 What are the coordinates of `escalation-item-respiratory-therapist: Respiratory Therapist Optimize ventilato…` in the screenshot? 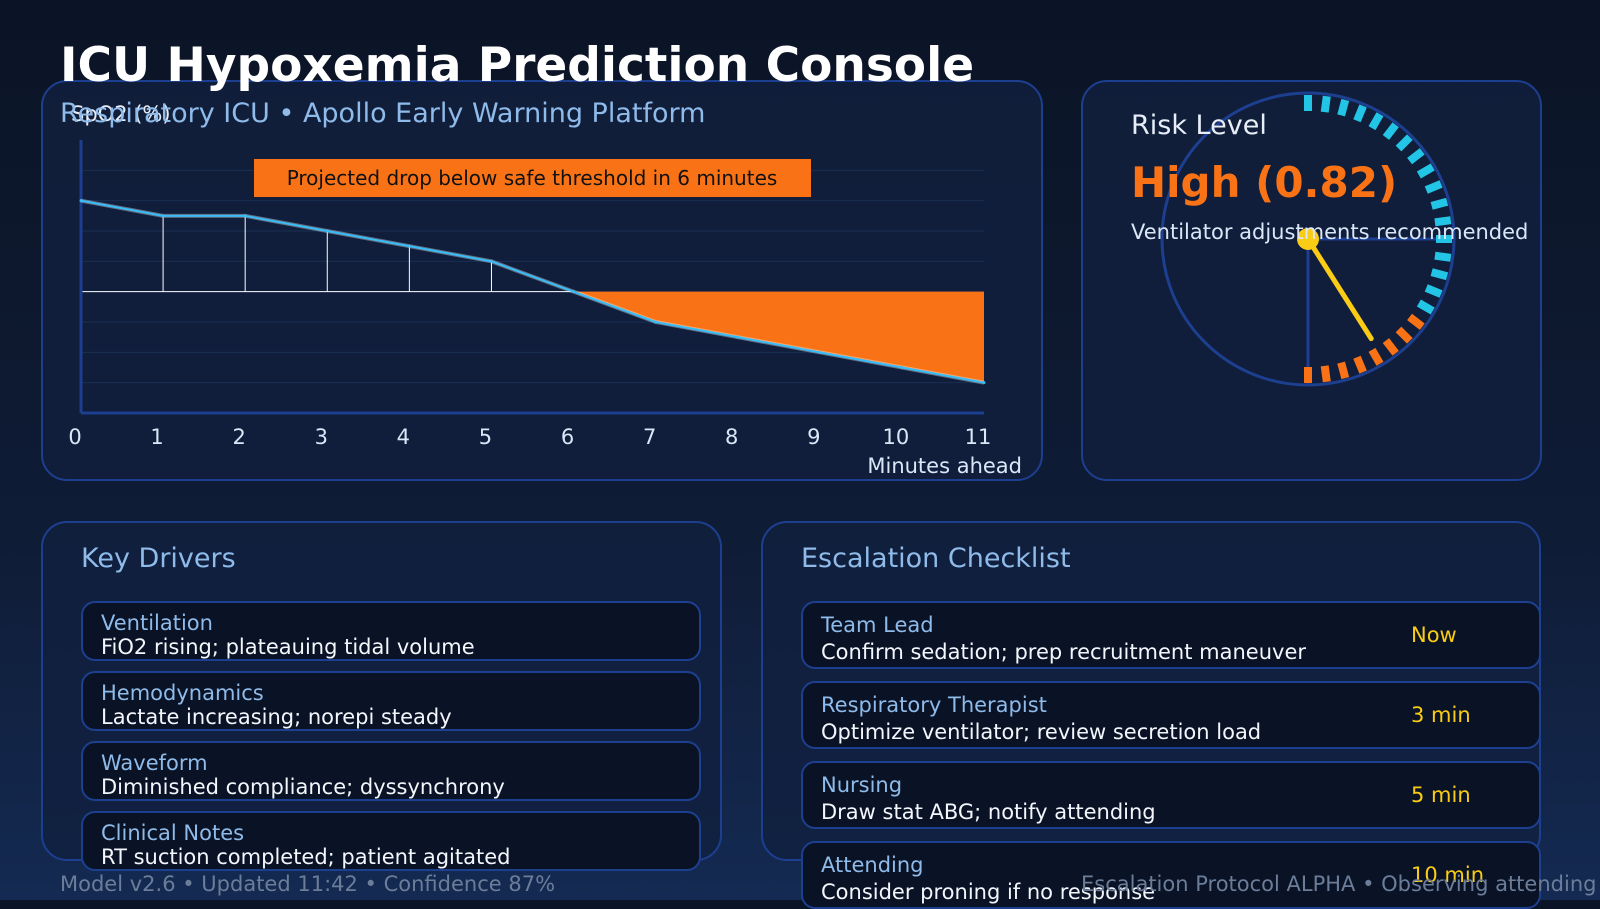 It's located at (1171, 715).